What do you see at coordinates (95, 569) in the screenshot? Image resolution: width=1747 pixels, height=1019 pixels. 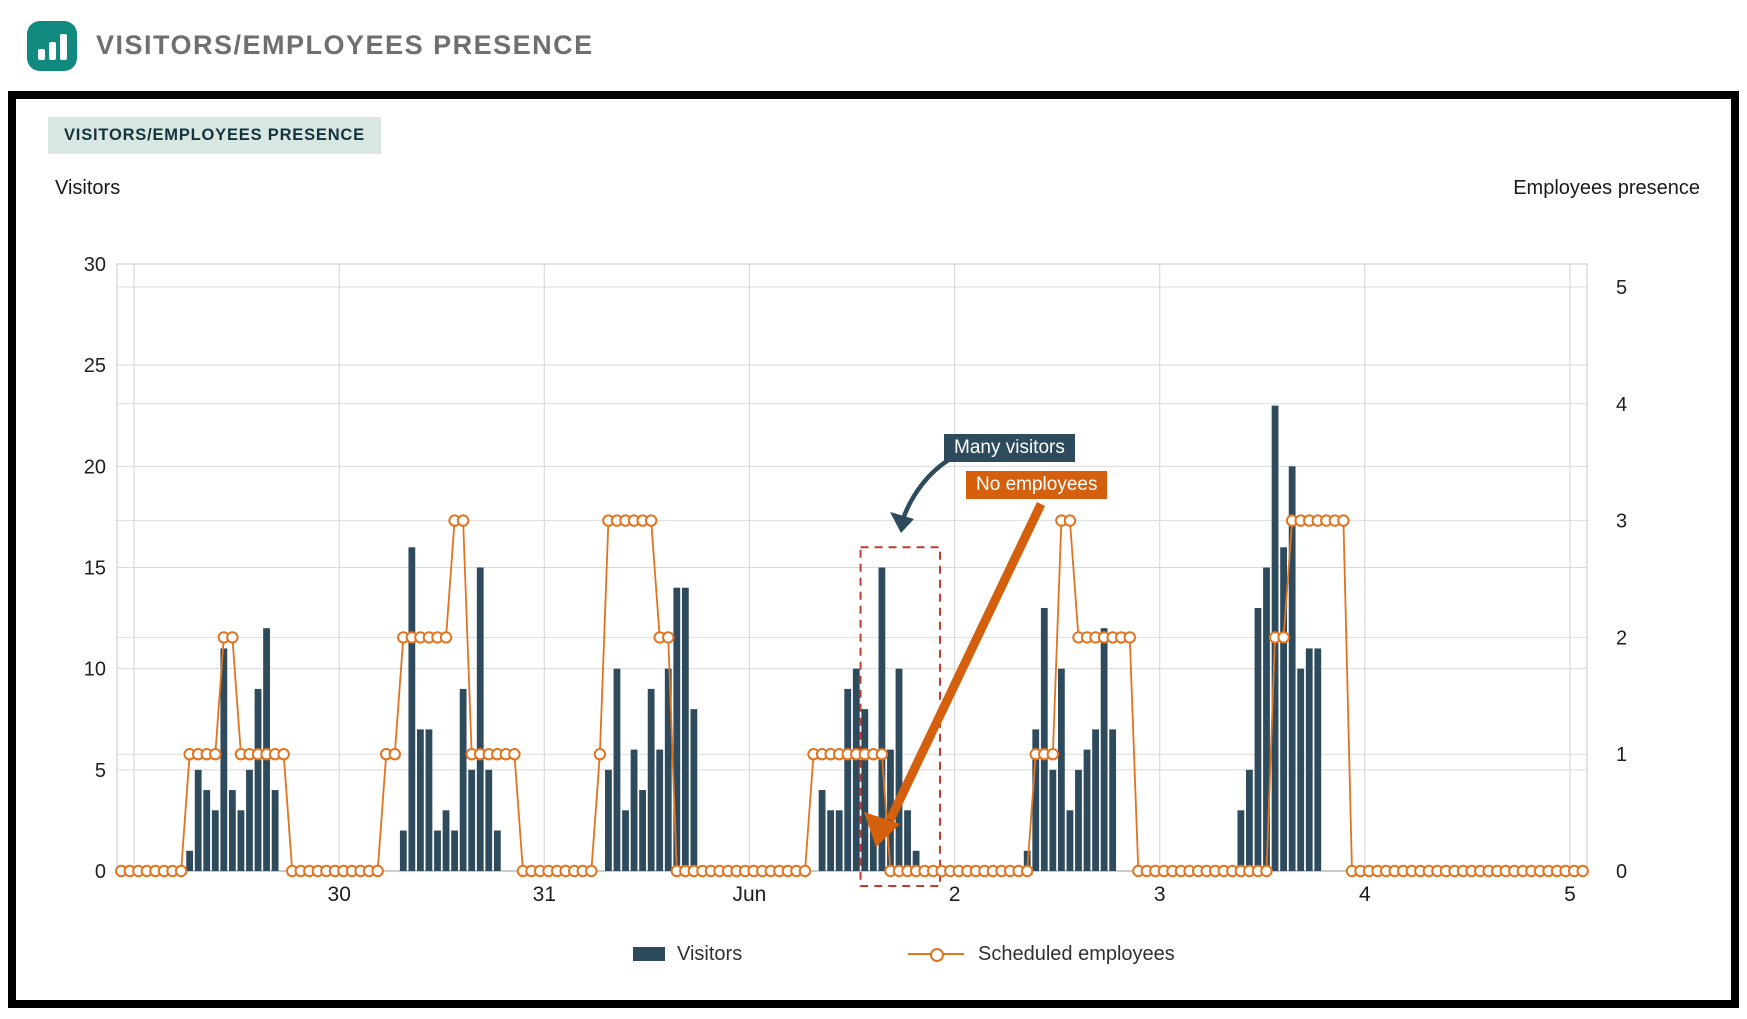 I see `left-axis-tick-label: 15` at bounding box center [95, 569].